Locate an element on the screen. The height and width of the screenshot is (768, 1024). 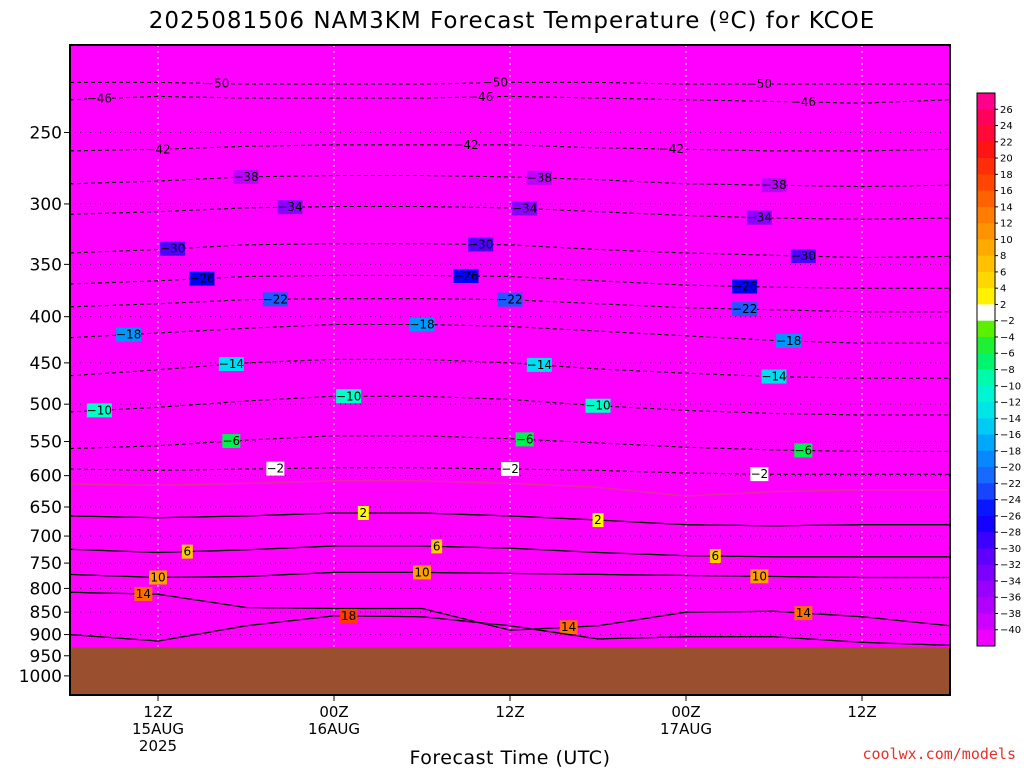
colorbar-tick-label: 4 is located at coordinates (1003, 289).